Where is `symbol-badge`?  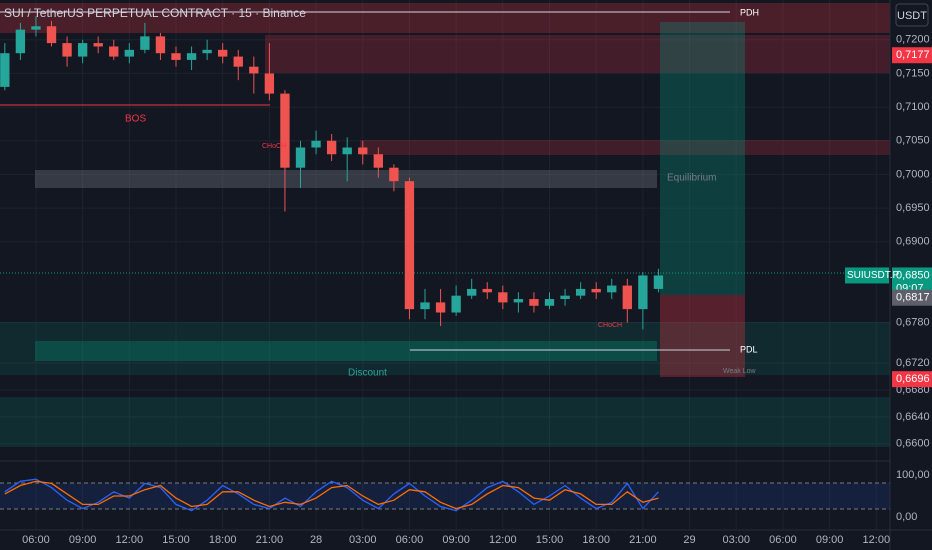 symbol-badge is located at coordinates (867, 275).